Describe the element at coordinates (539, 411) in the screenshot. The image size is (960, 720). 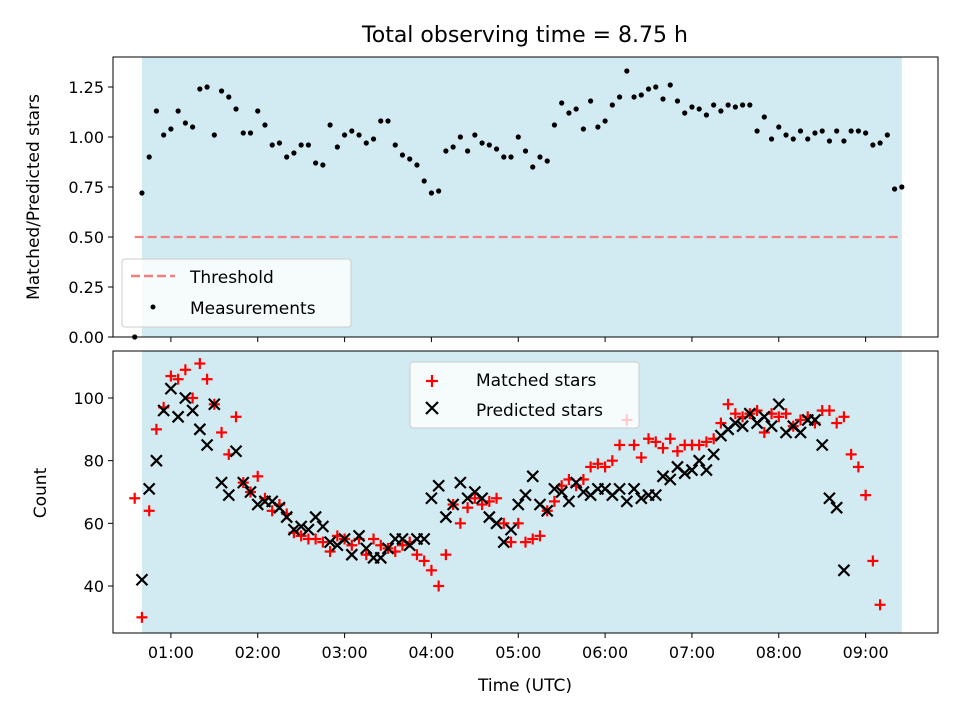
I see `legend-predicted-label: Predicted stars` at that location.